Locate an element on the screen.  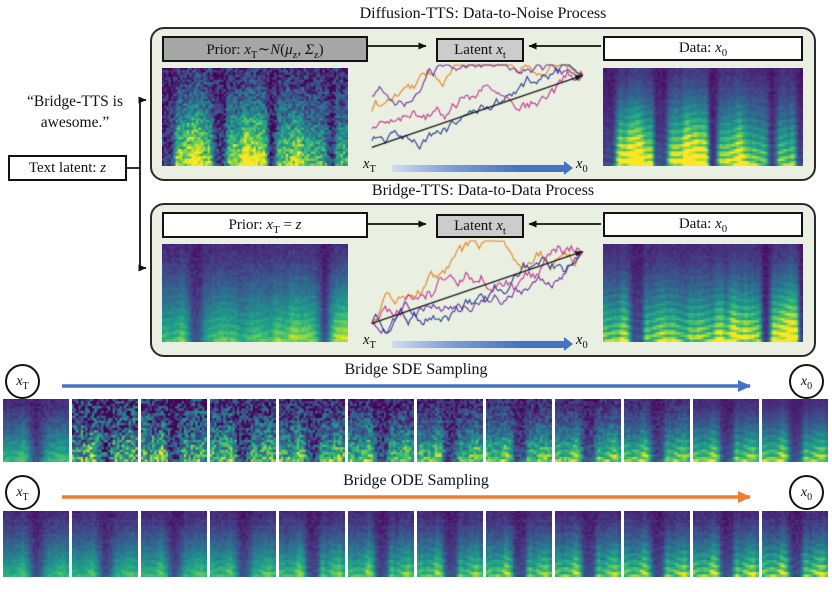
diffusion-time-arrow is located at coordinates (482, 168).